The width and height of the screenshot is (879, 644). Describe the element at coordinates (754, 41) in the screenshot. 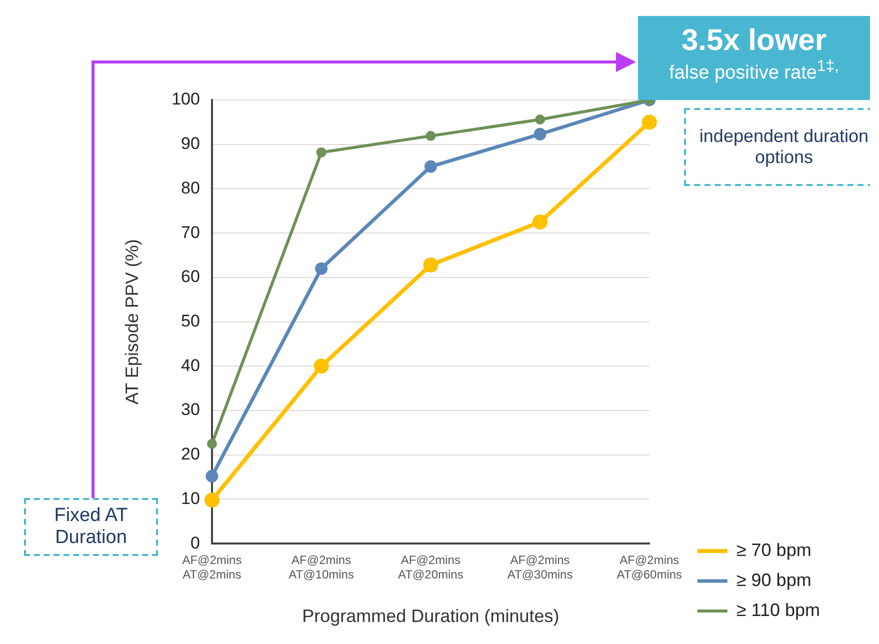

I see `text: 3.5x lower` at that location.